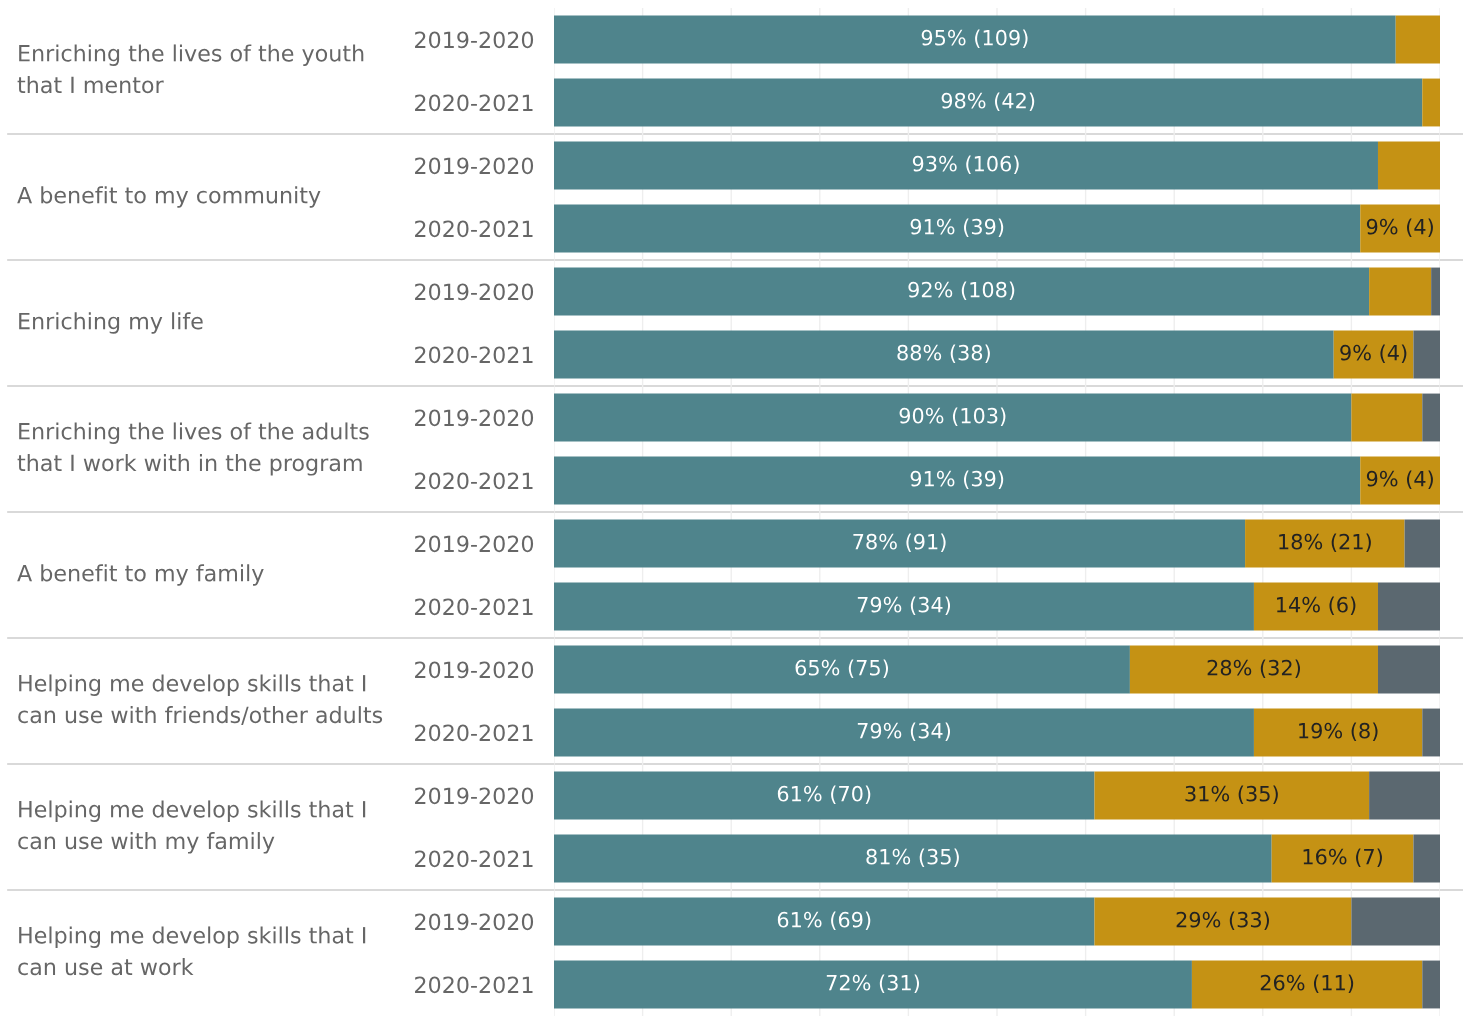 This screenshot has width=1463, height=1016. I want to click on data-label: 72% (31), so click(873, 983).